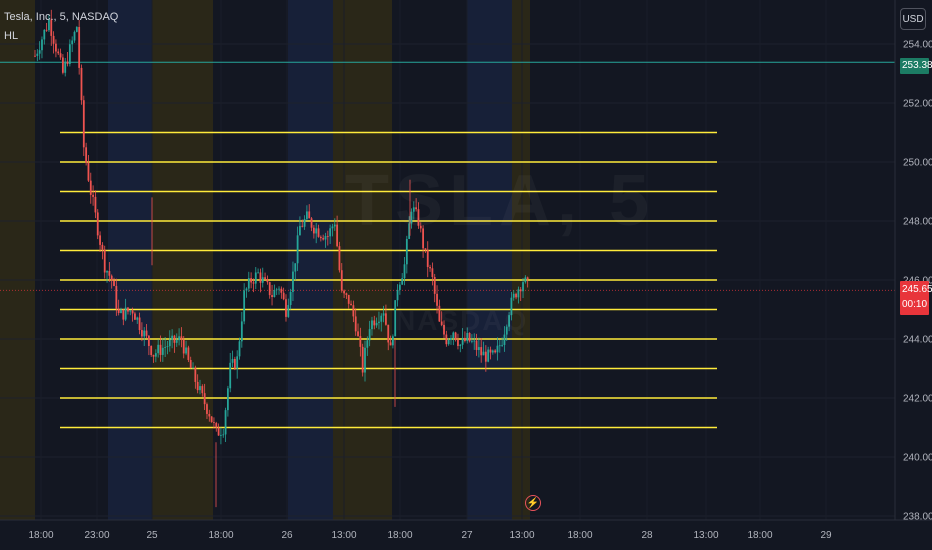 This screenshot has height=550, width=932. I want to click on symbol-legend-row: Tesla, Inc., 5, NASDAQ, so click(61, 17).